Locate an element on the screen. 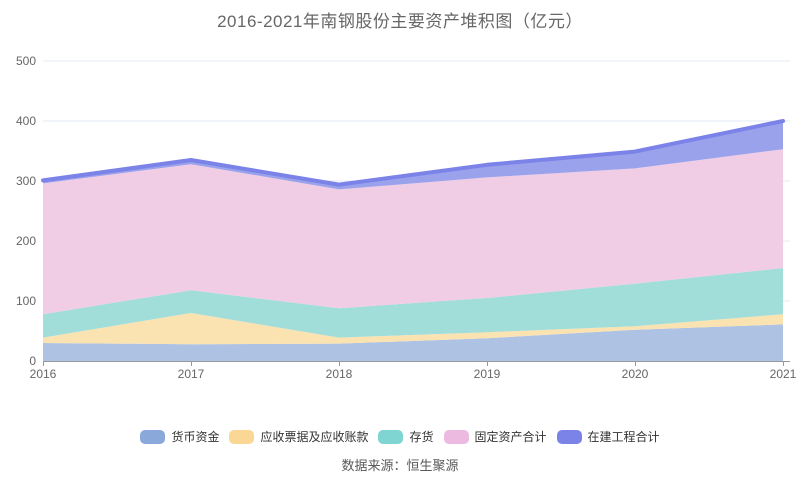  y-axis-label: 300 is located at coordinates (26, 181).